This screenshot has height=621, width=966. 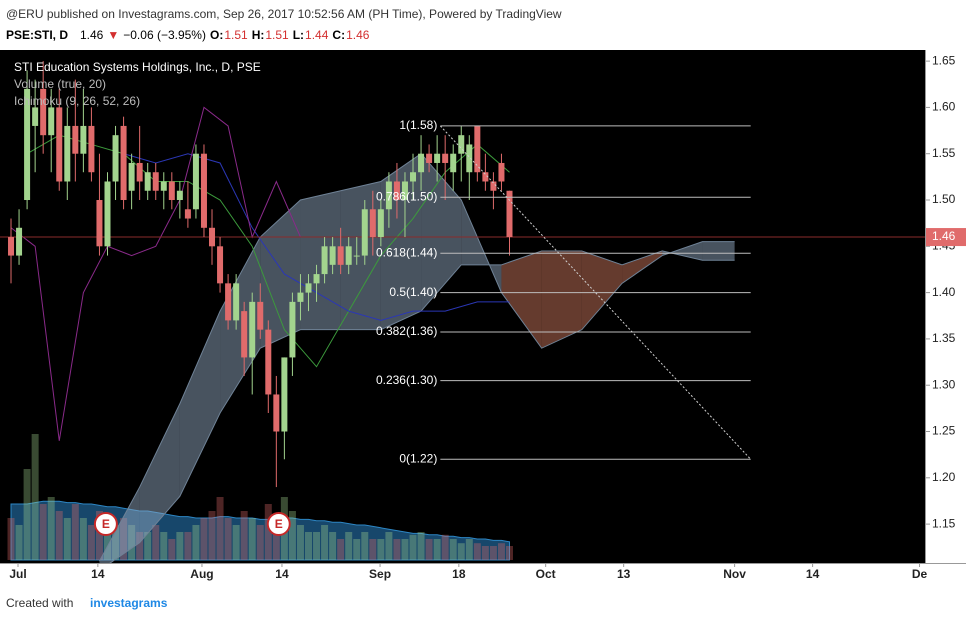 I want to click on x-tick-label: De, so click(x=920, y=574).